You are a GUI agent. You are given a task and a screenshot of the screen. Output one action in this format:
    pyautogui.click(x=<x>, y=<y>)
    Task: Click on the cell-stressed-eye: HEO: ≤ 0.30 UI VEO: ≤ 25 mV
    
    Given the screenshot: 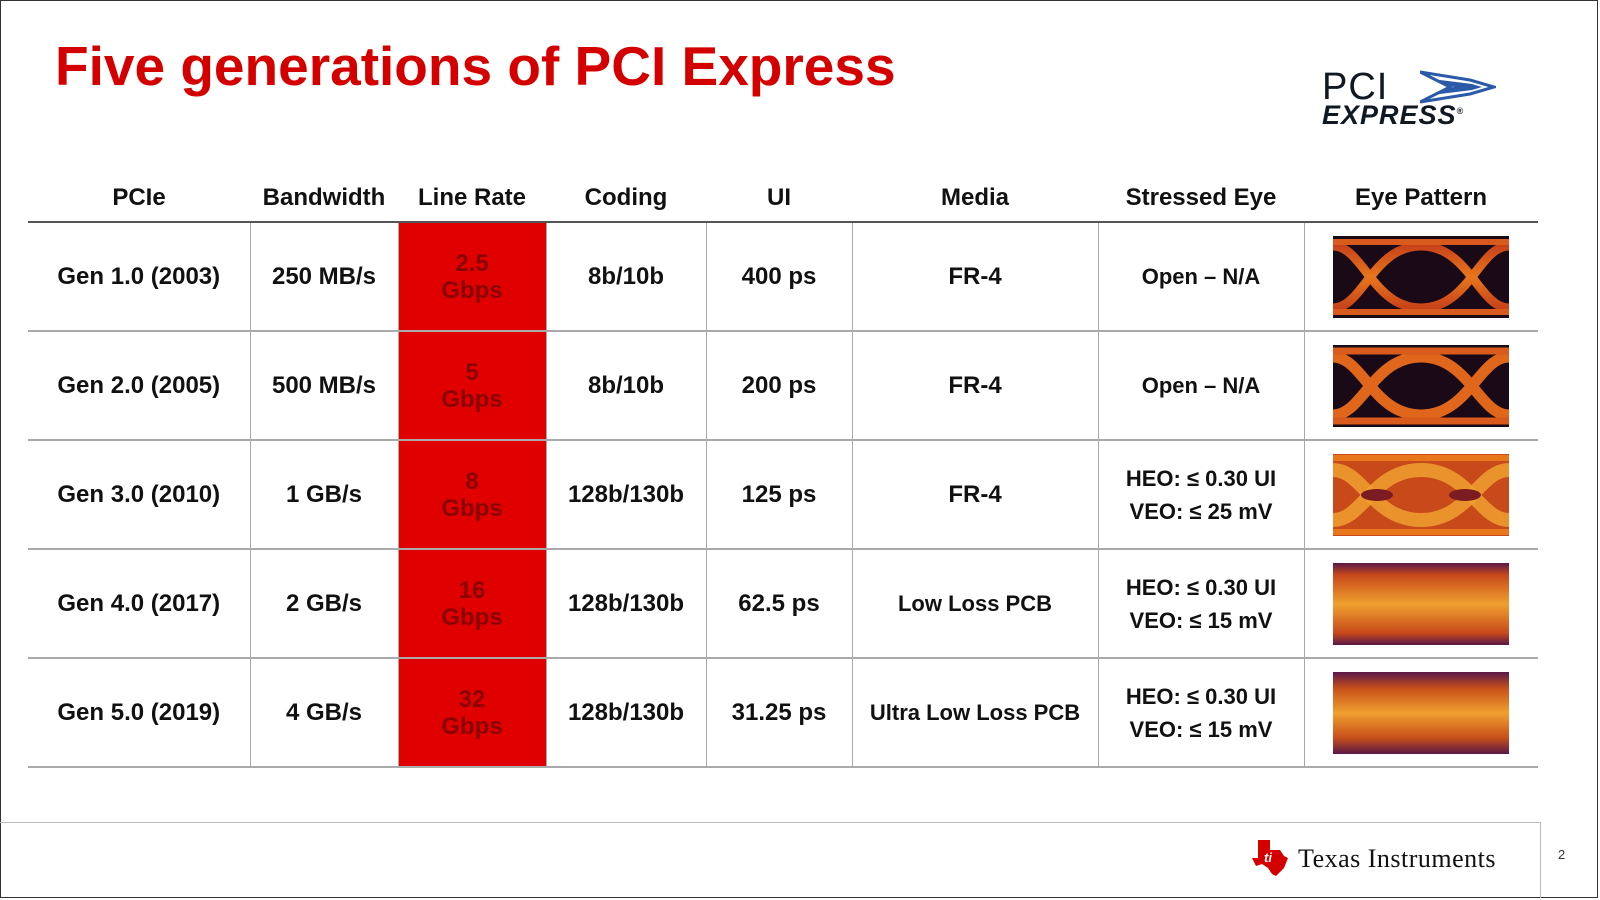 What is the action you would take?
    pyautogui.click(x=1200, y=495)
    